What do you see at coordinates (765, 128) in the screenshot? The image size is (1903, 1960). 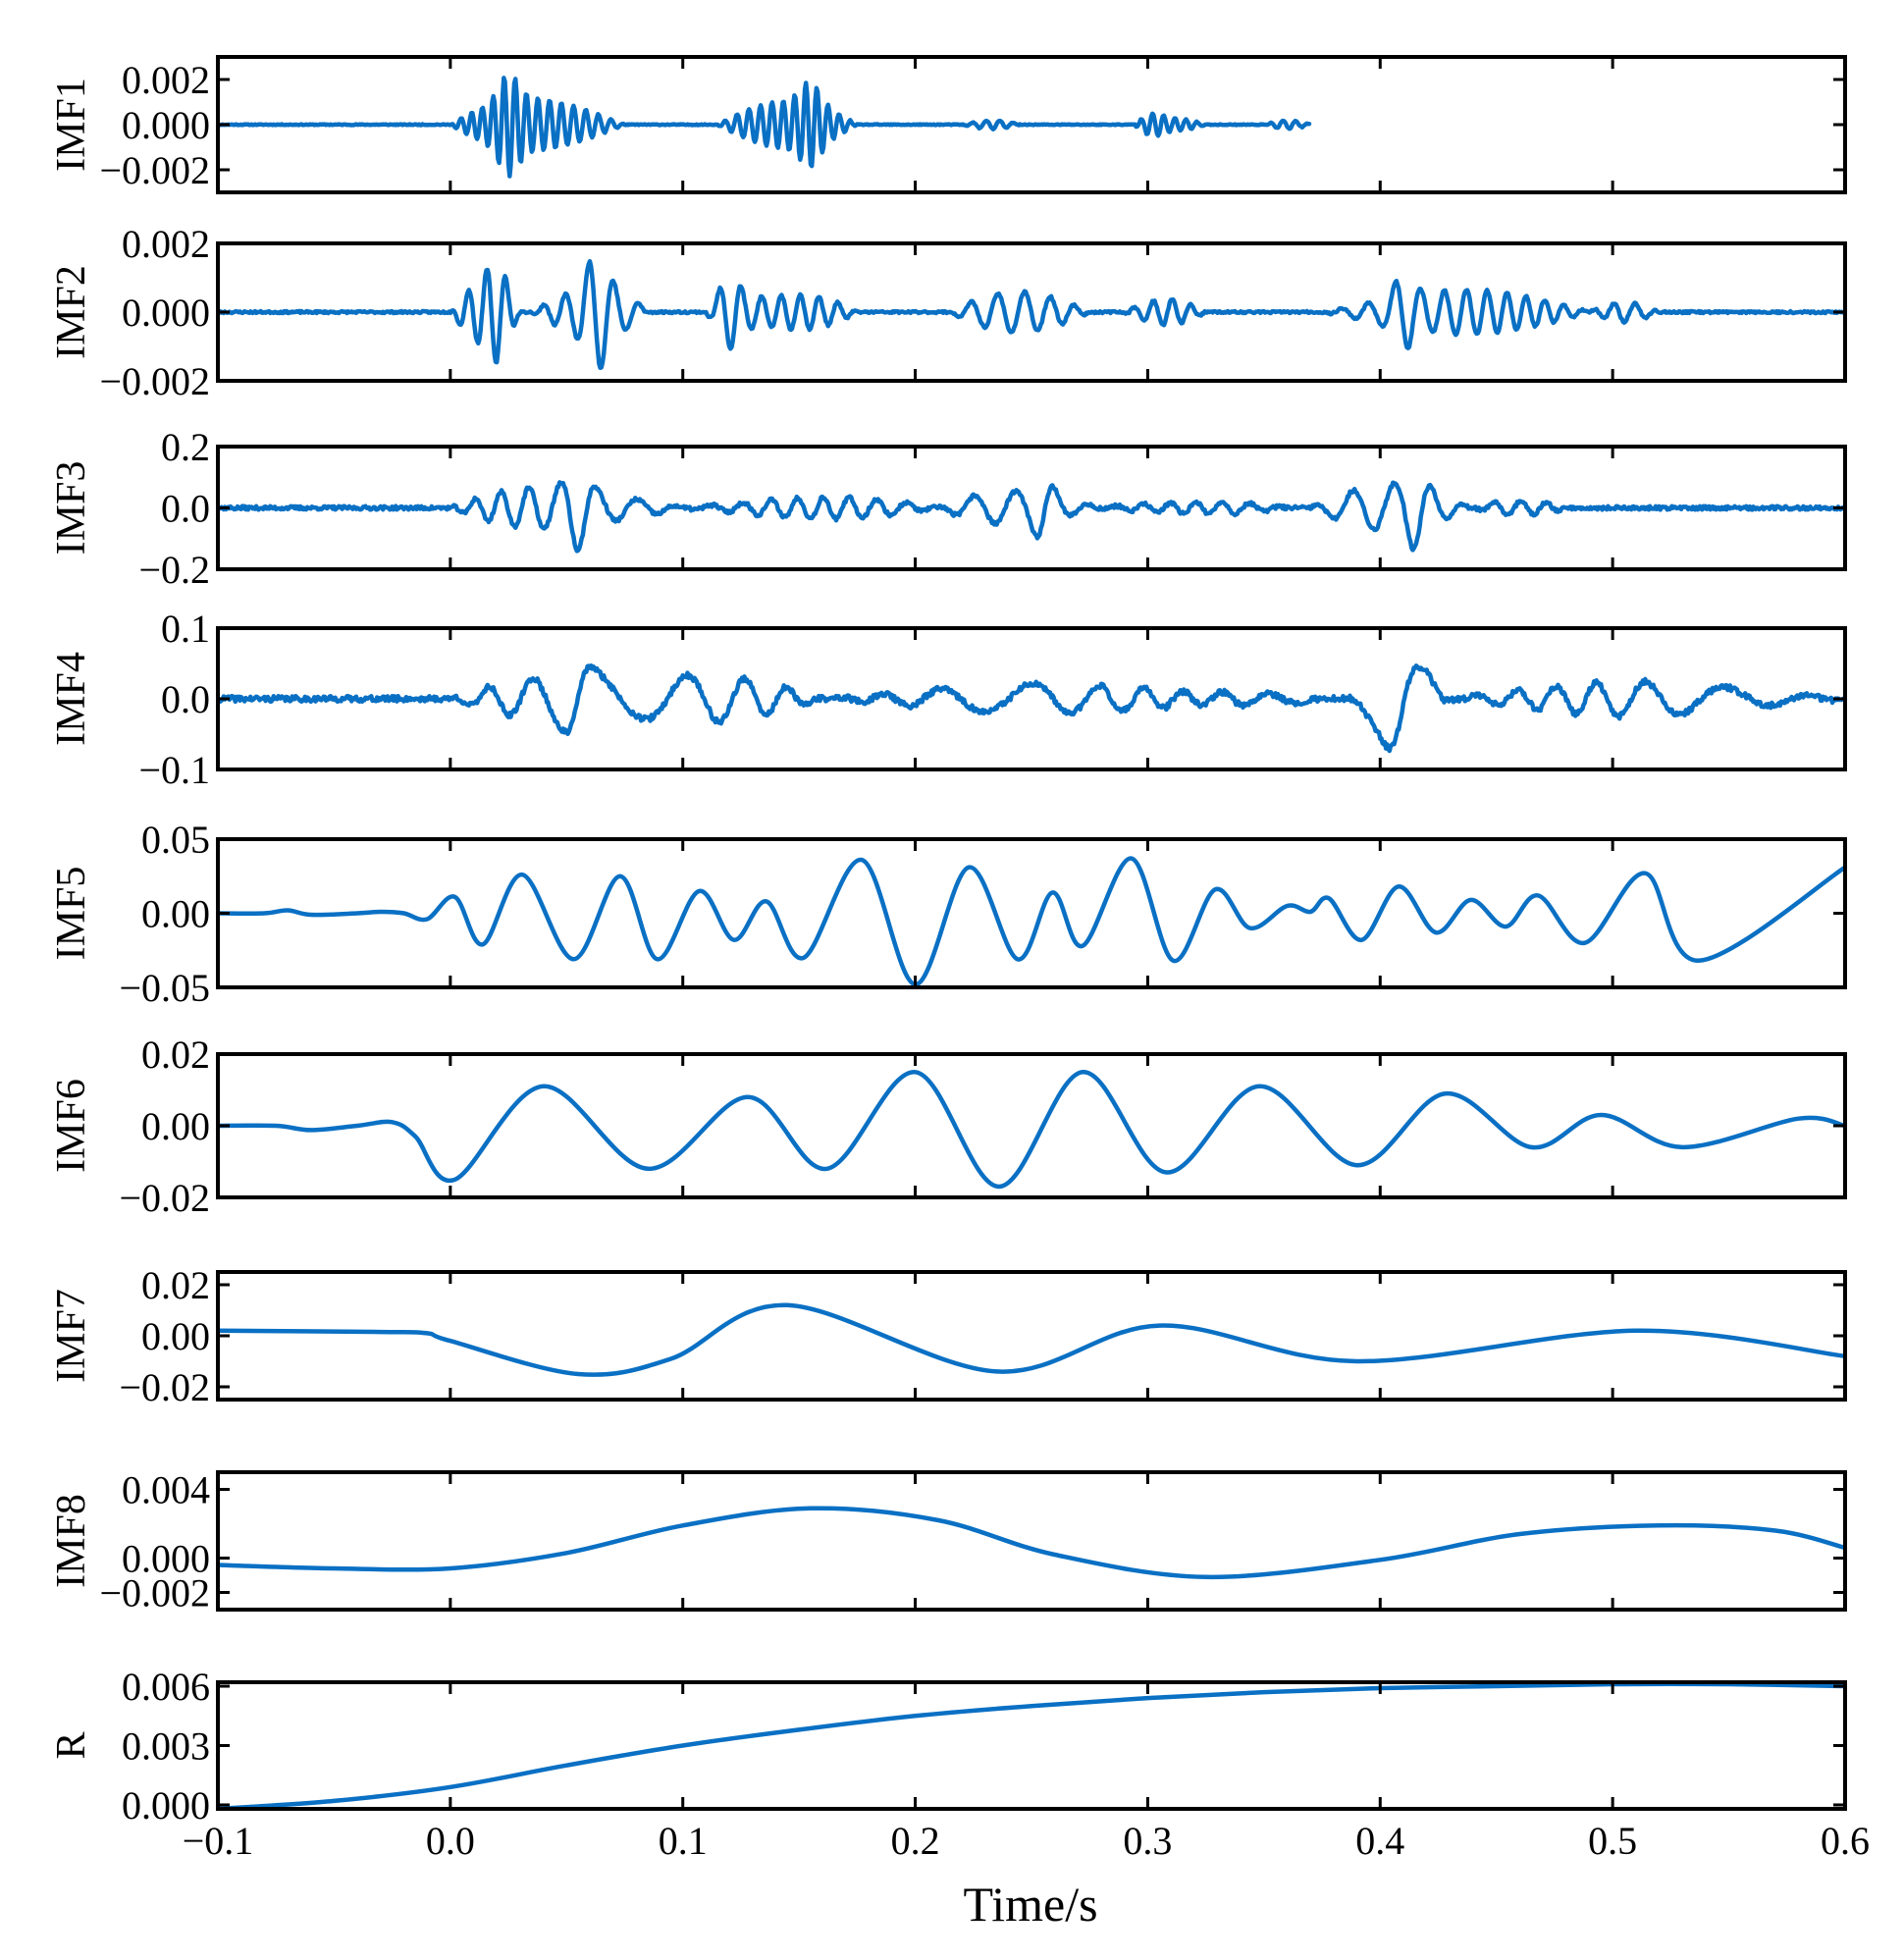 I see `series-line-imf1` at bounding box center [765, 128].